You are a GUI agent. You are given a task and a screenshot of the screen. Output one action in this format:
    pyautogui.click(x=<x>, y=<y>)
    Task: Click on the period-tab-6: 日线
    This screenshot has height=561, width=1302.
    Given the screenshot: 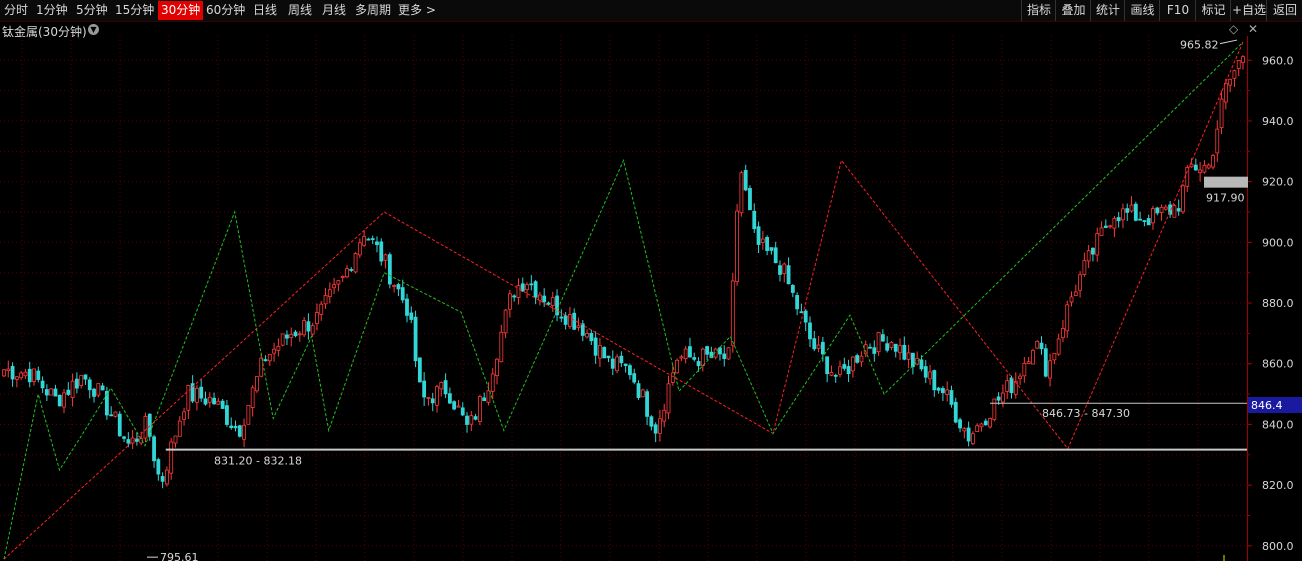 What is the action you would take?
    pyautogui.click(x=265, y=10)
    